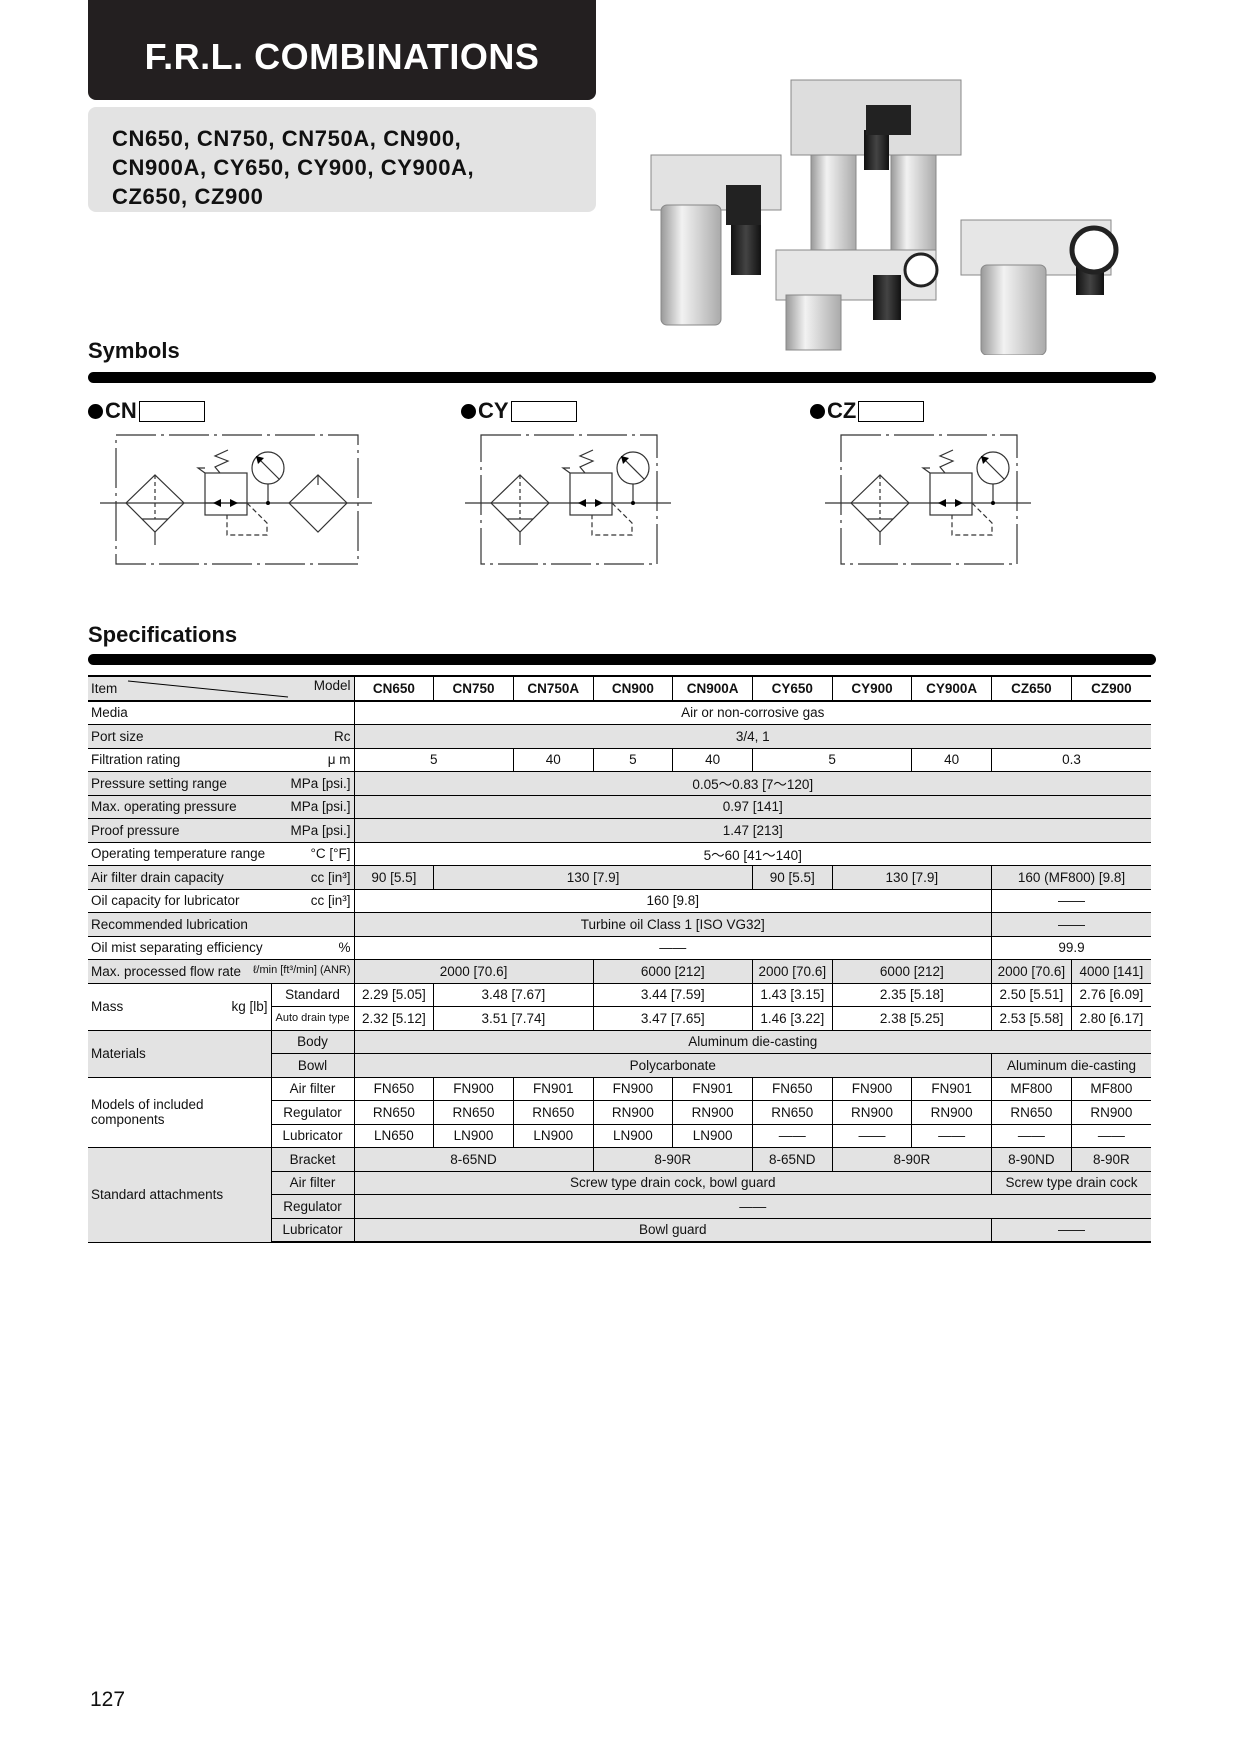  Describe the element at coordinates (712, 1112) in the screenshot. I see `spec-value: RN900` at that location.